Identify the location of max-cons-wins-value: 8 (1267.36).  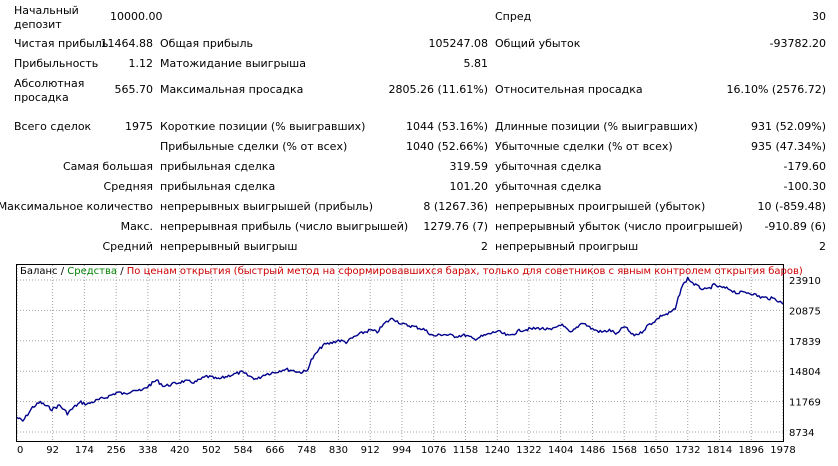
(455, 206).